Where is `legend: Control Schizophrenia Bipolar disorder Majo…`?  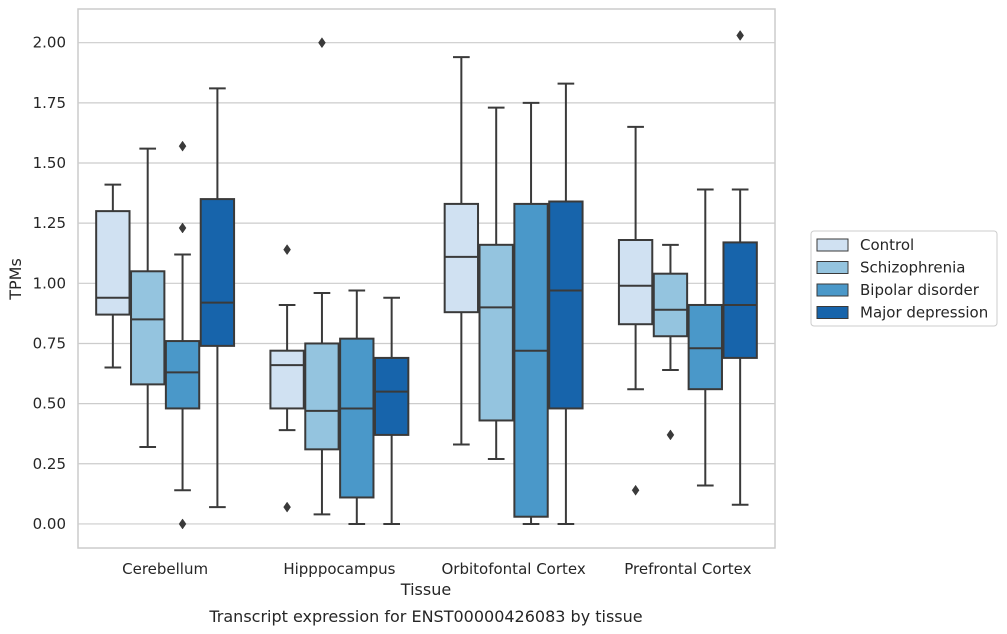
legend: Control Schizophrenia Bipolar disorder Majo… is located at coordinates (904, 278).